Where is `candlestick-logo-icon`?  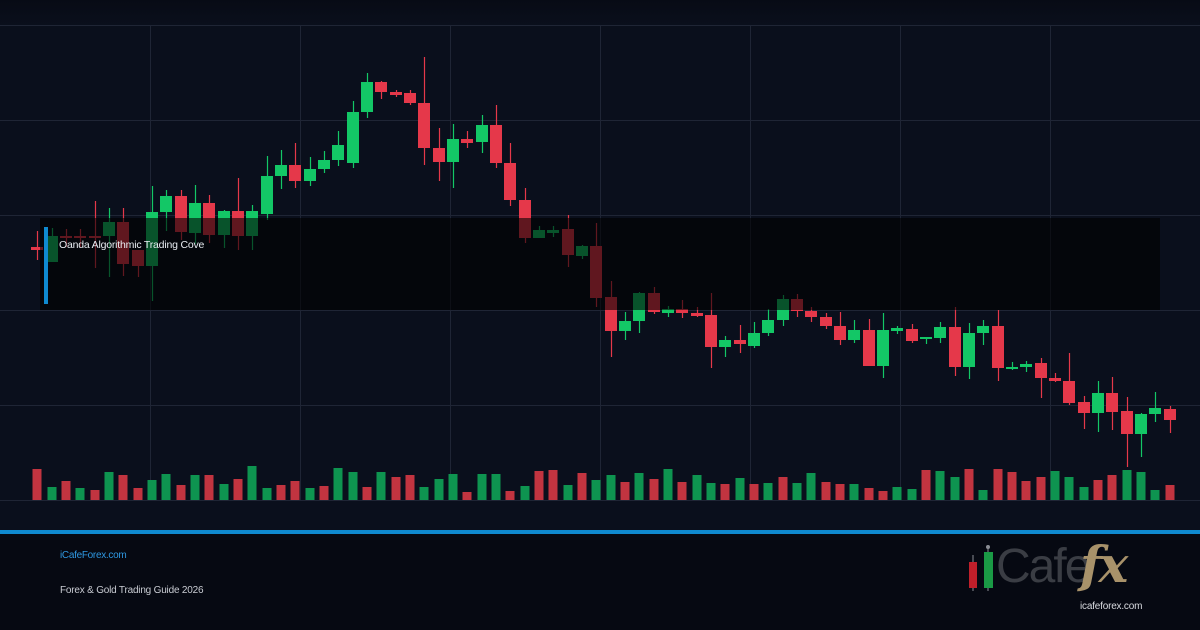
candlestick-logo-icon is located at coordinates (981, 568).